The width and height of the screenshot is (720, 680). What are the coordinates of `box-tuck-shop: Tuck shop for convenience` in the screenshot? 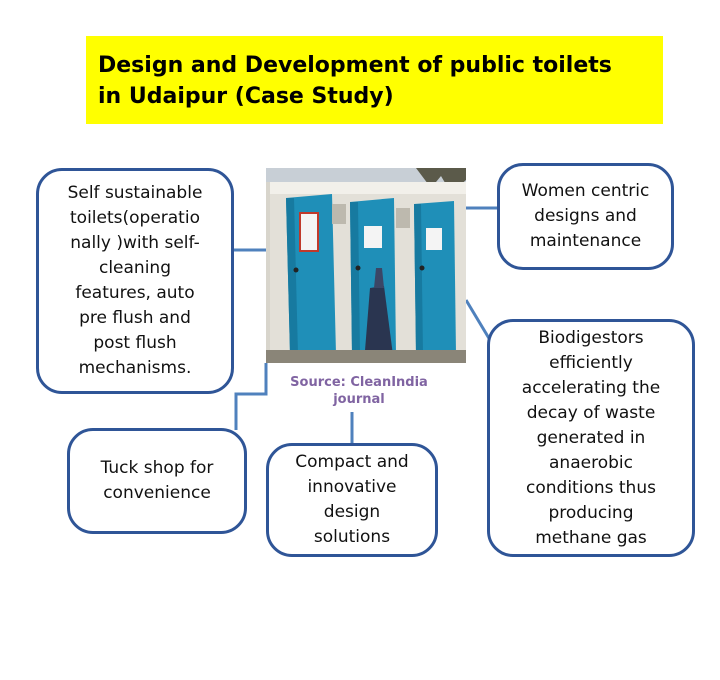 It's located at (157, 481).